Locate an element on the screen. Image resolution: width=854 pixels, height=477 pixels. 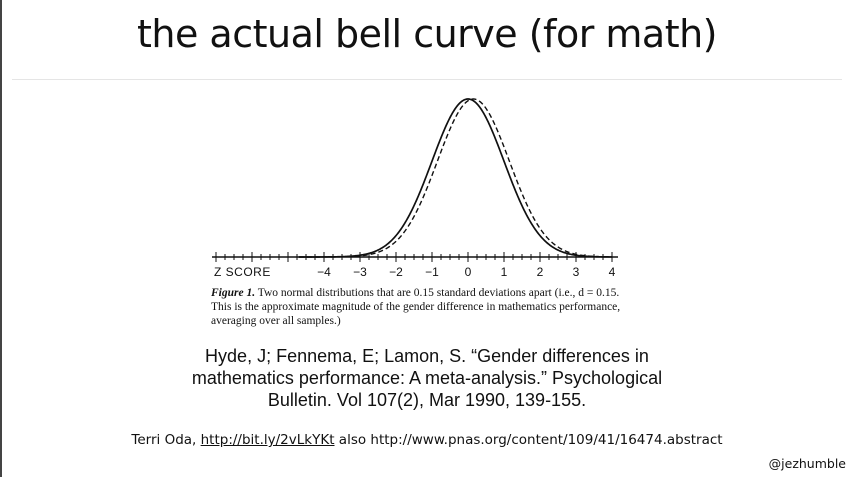
x-axis-title: Z SCORE is located at coordinates (242, 272).